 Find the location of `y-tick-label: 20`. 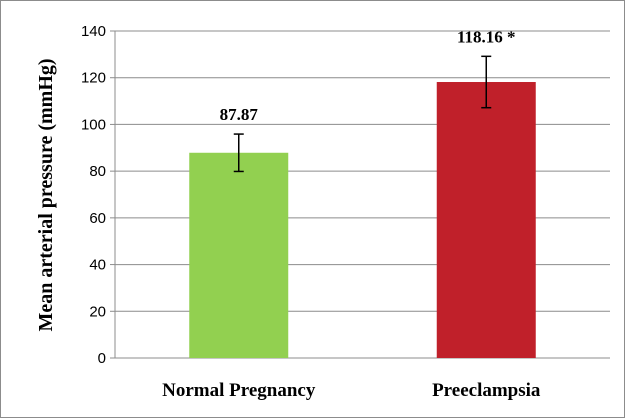

y-tick-label: 20 is located at coordinates (97, 311).